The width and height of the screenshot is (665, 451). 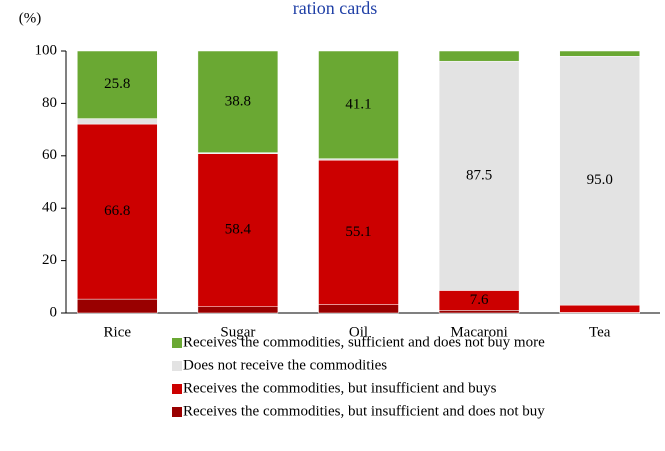 I want to click on data-label: 66.8, so click(x=117, y=211).